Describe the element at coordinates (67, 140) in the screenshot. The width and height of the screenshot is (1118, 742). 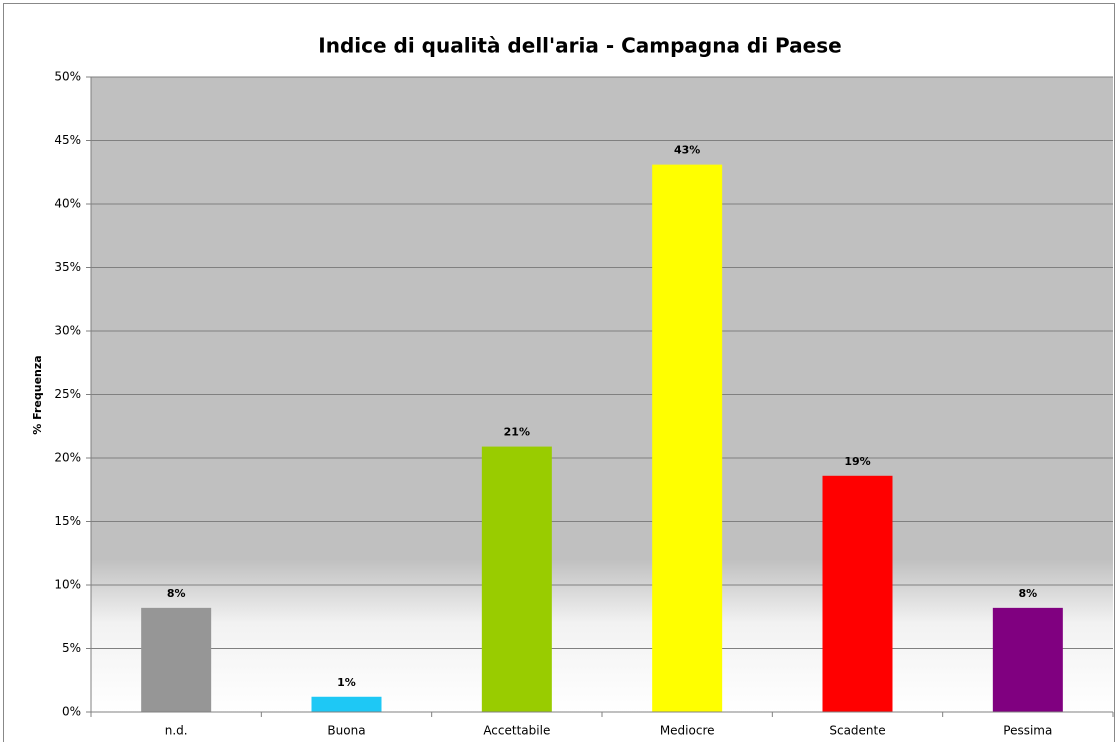
I see `y-tick-label: 45%` at that location.